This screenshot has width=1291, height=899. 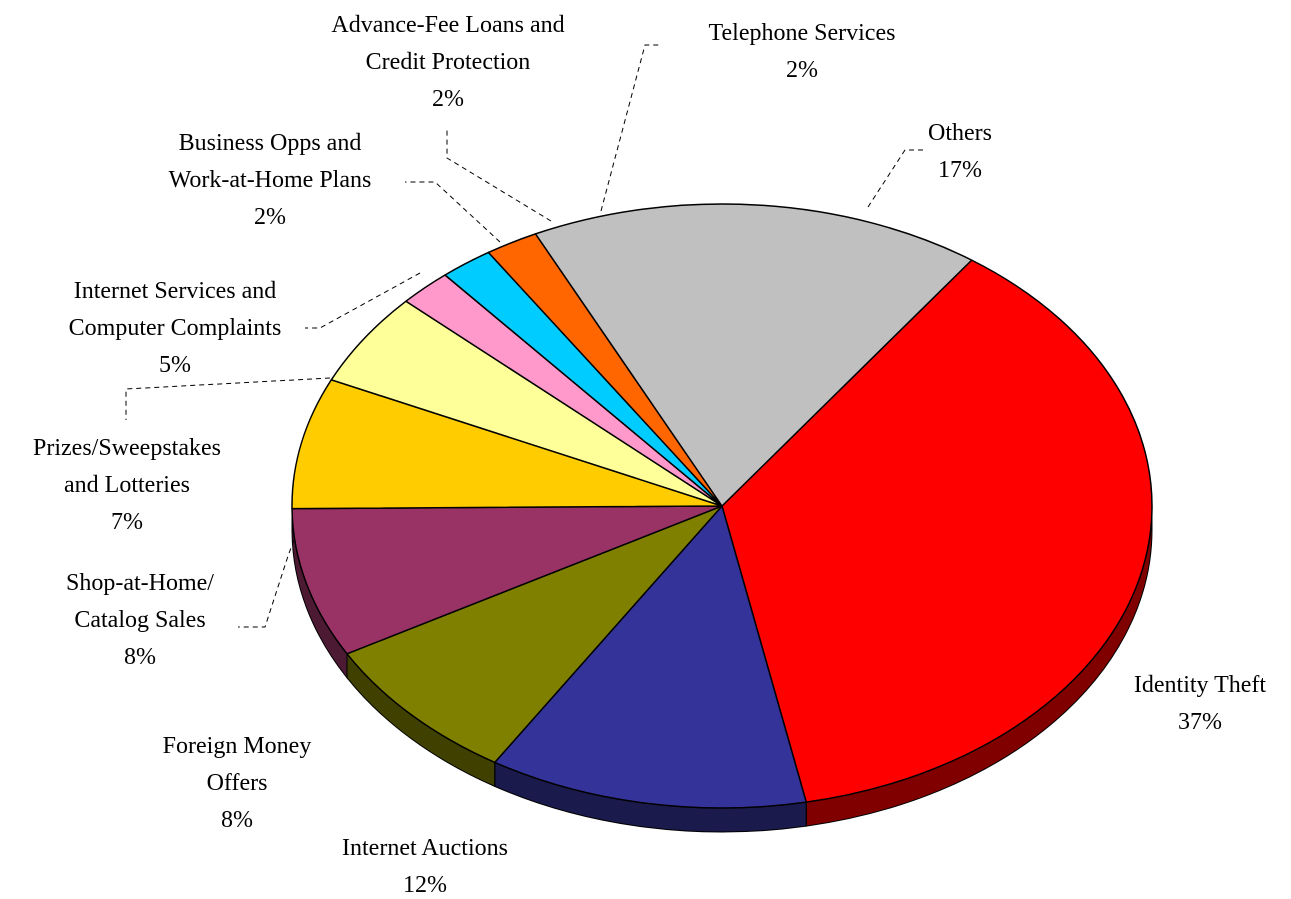 I want to click on slice-percent-label: 37%, so click(x=1200, y=722).